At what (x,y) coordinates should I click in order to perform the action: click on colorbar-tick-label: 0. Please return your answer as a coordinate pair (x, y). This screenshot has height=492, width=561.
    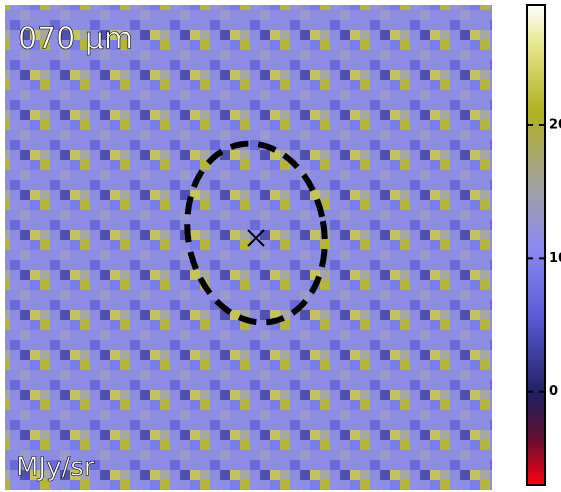
    Looking at the image, I should click on (553, 391).